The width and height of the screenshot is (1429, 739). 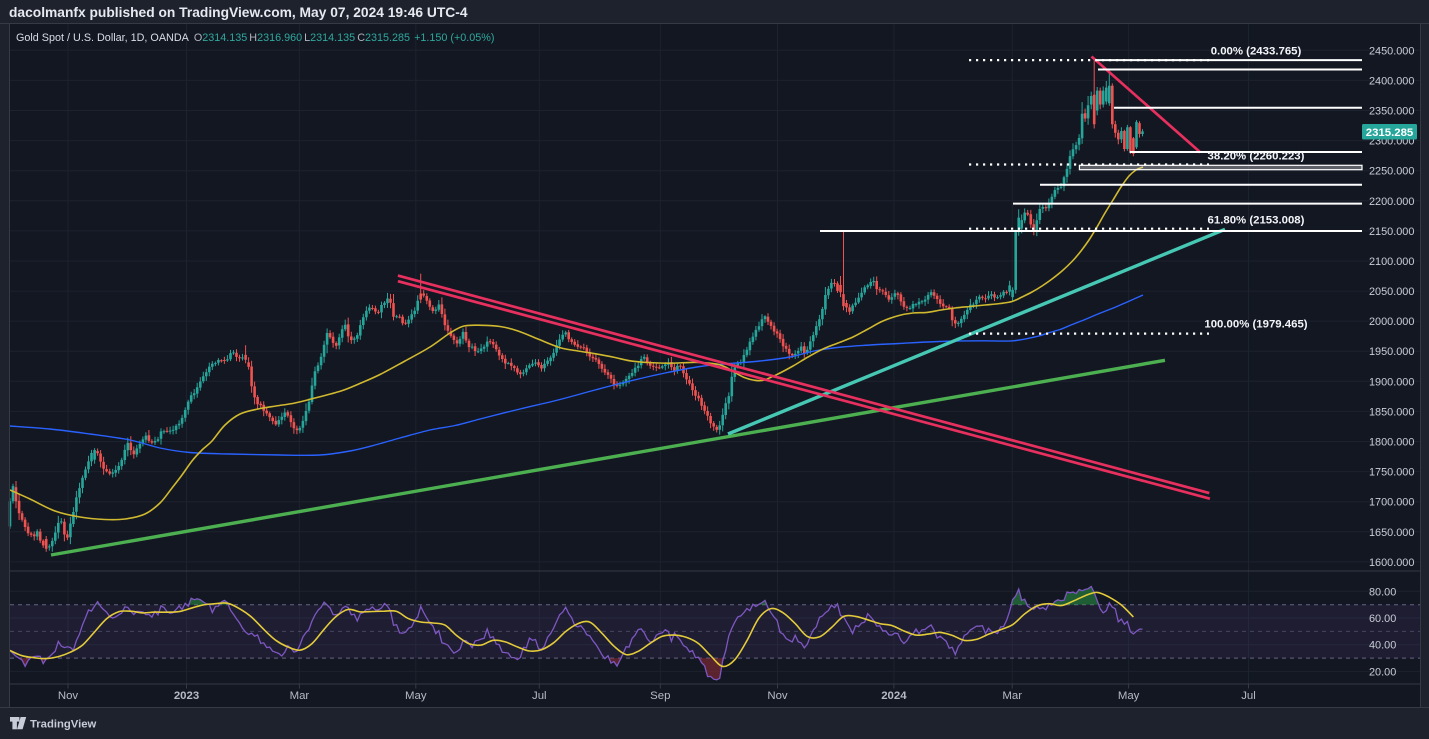 What do you see at coordinates (1391, 232) in the screenshot?
I see `svg-text: 2150.000` at bounding box center [1391, 232].